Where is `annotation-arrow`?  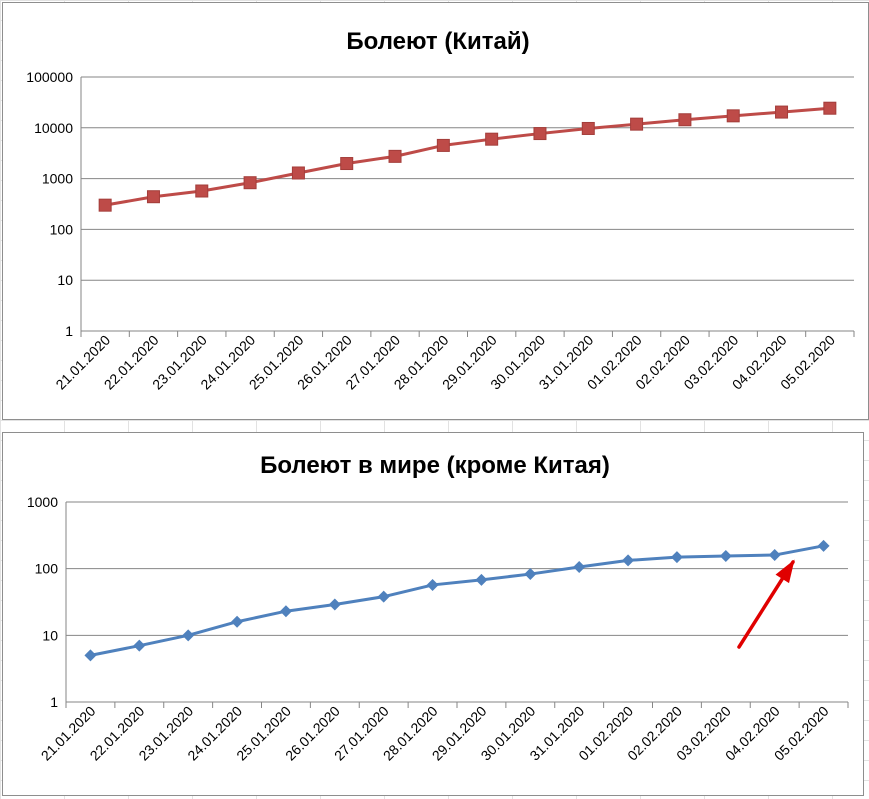
annotation-arrow is located at coordinates (766, 604).